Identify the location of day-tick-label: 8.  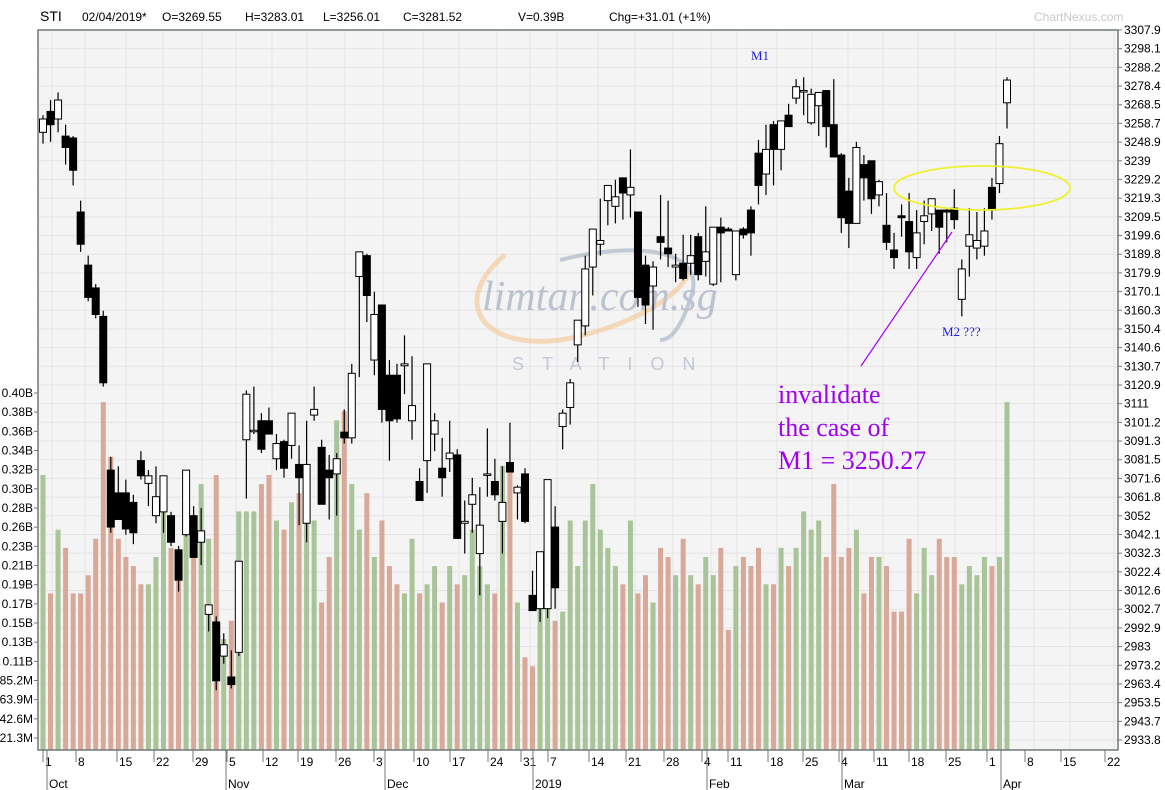
(81, 762).